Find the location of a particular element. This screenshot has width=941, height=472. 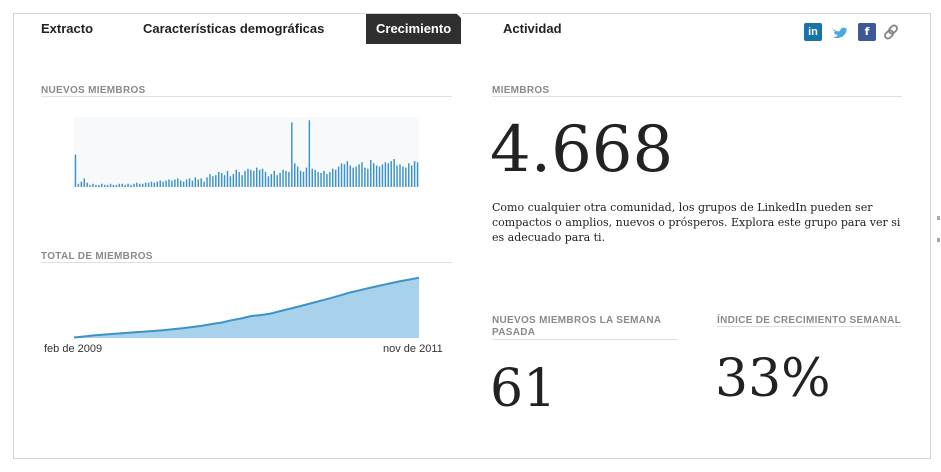

new-last-week-title: NUEVOS MIEMBROS LA SEMANA PASADA is located at coordinates (576, 326).